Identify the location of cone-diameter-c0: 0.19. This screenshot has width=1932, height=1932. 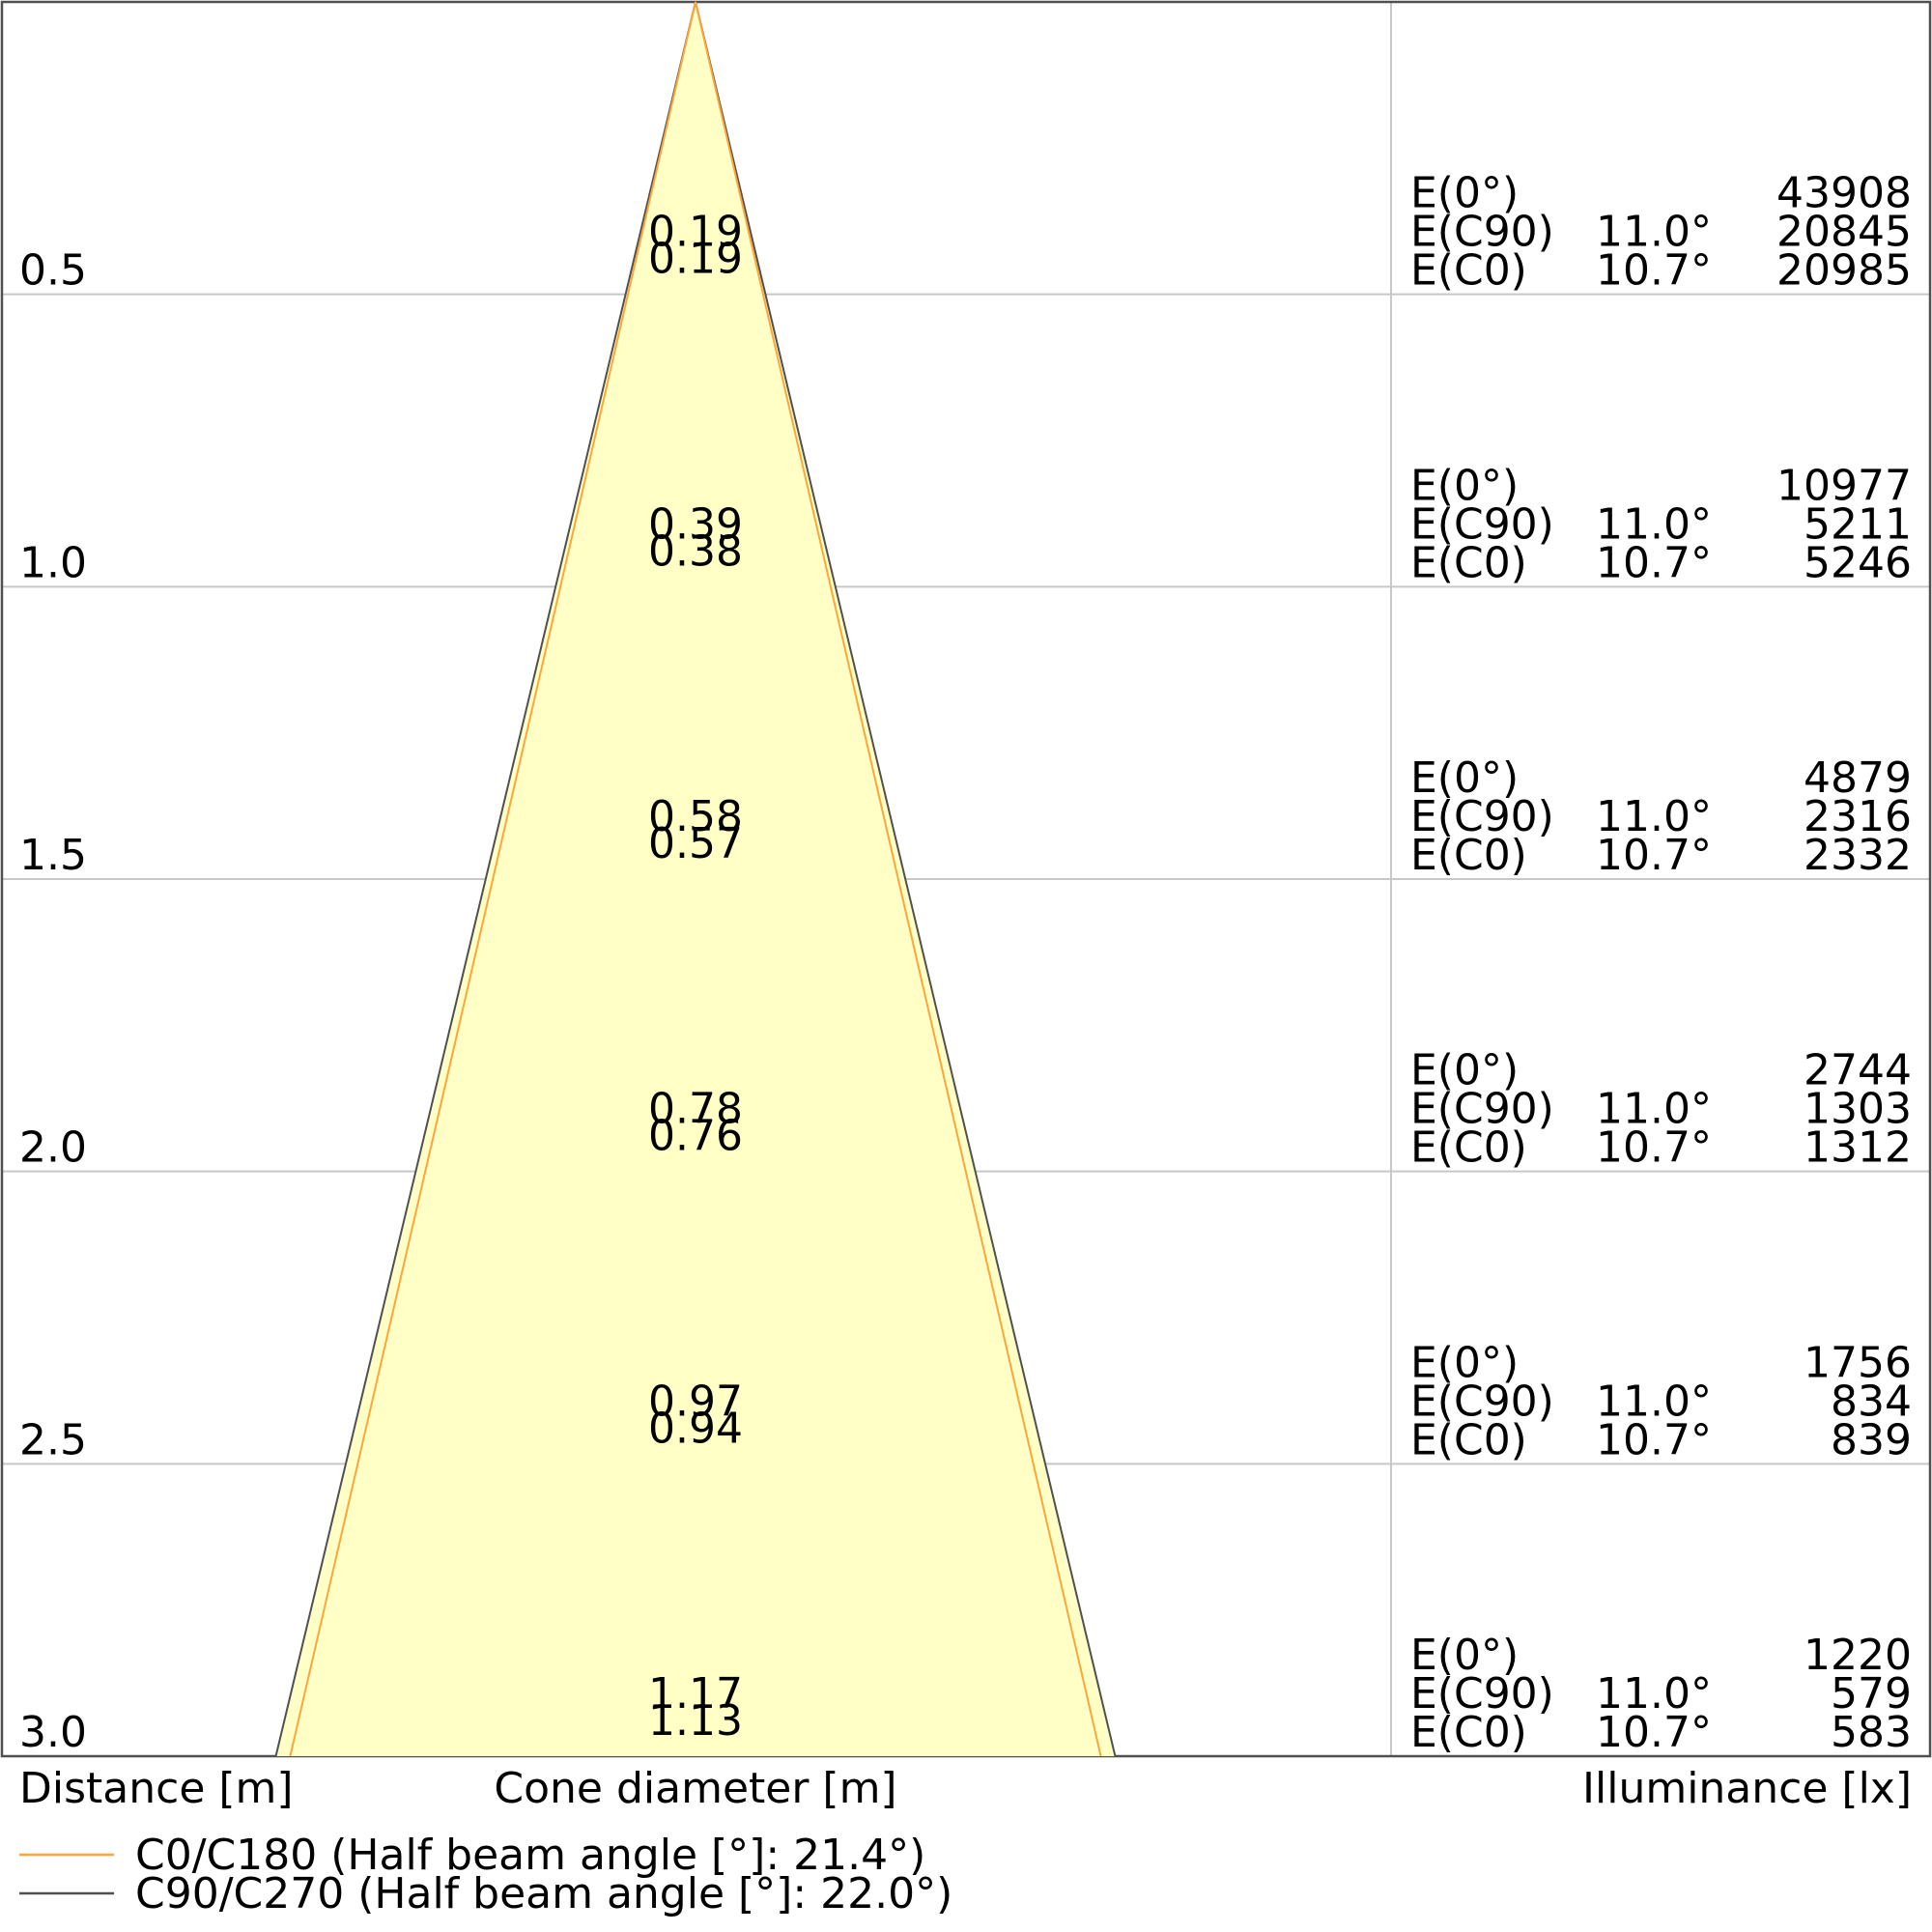
(695, 259).